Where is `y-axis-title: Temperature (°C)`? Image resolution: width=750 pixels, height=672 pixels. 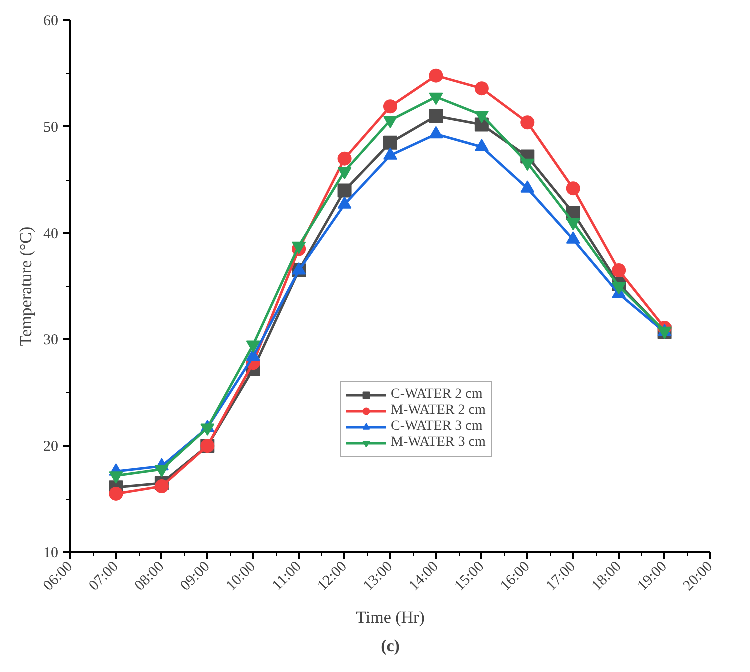
y-axis-title: Temperature (°C) is located at coordinates (26, 286).